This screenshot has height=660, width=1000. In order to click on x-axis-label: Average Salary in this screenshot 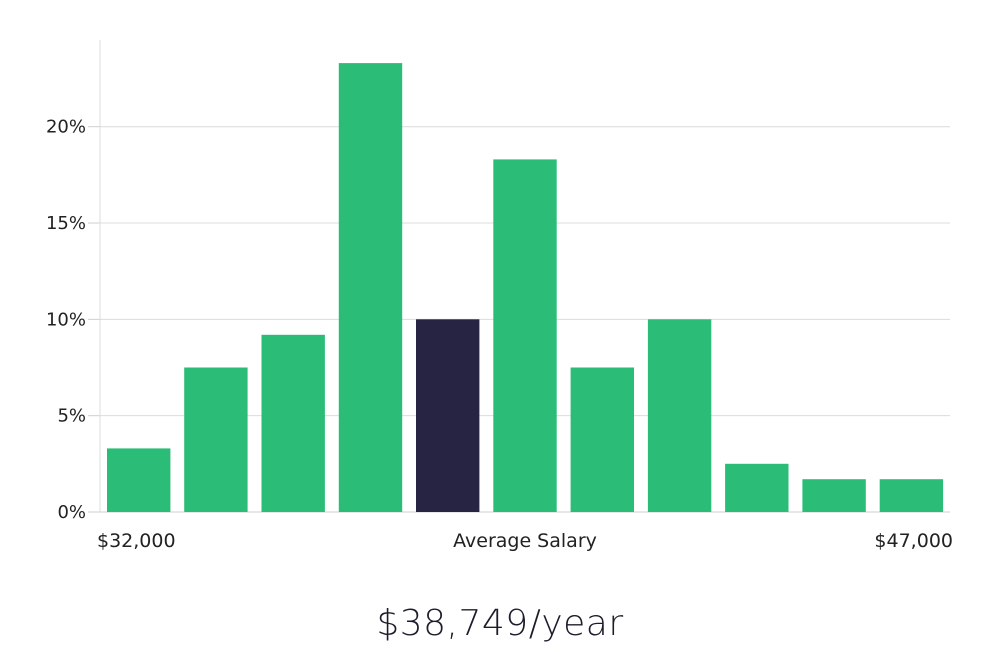, I will do `click(525, 541)`.